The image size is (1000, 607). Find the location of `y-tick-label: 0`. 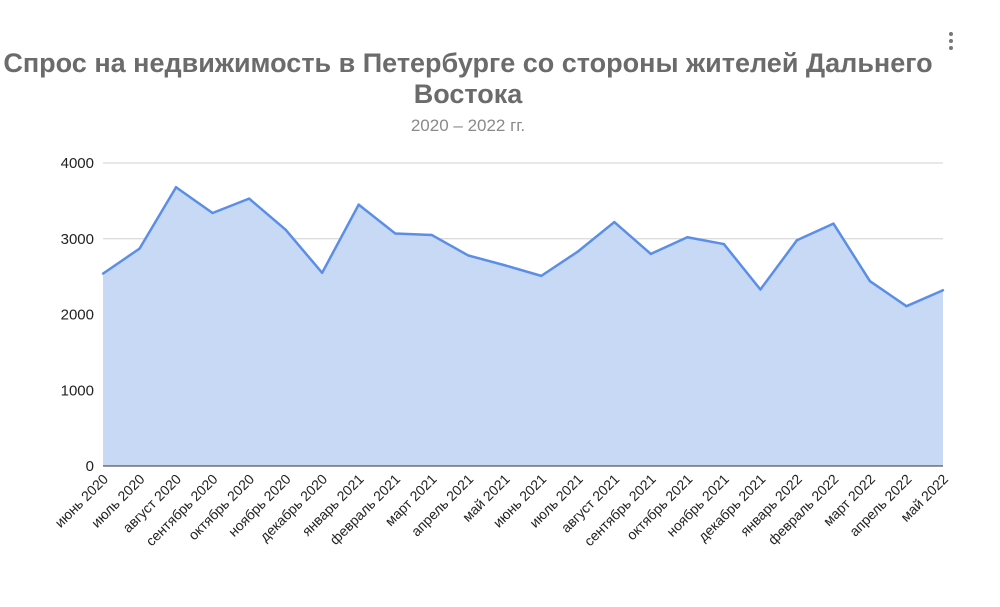

y-tick-label: 0 is located at coordinates (90, 466).